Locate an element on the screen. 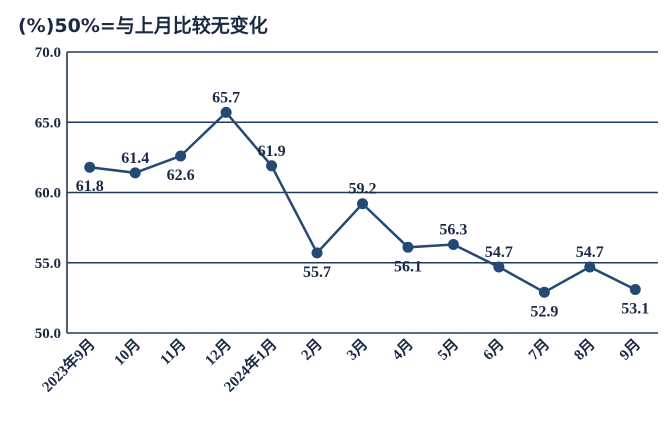 Image resolution: width=671 pixels, height=441 pixels. data-label: 53.1 is located at coordinates (635, 308).